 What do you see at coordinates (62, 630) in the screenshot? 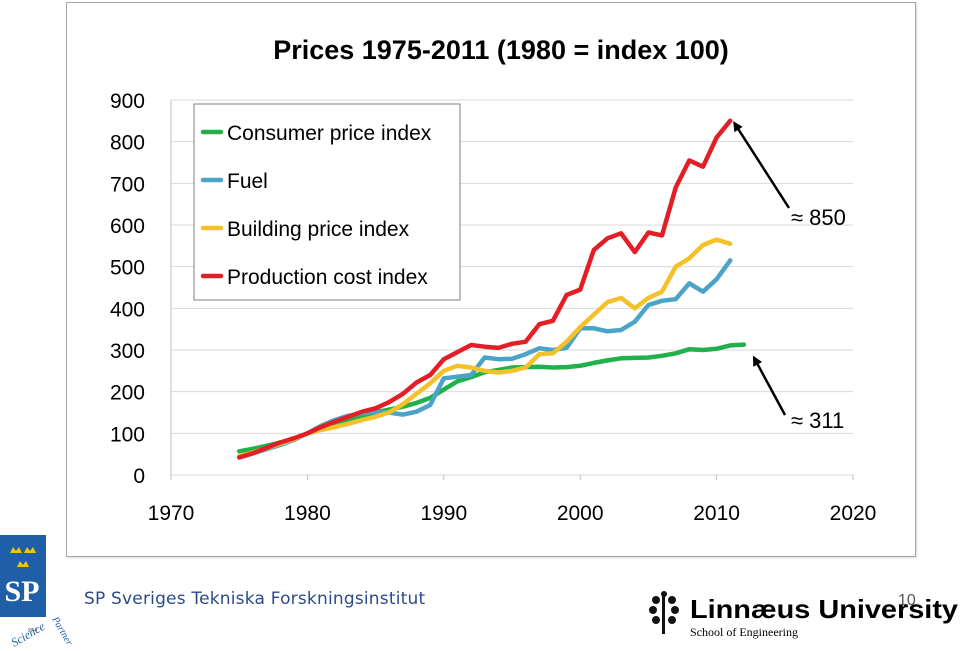
I see `sp-tagline-partner: Partner` at bounding box center [62, 630].